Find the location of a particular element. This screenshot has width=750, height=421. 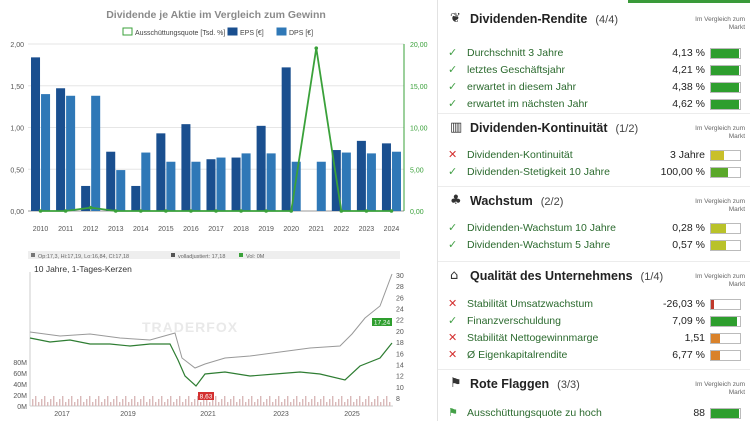

metric-label: Dividenden-Kontinuität is located at coordinates (520, 155).